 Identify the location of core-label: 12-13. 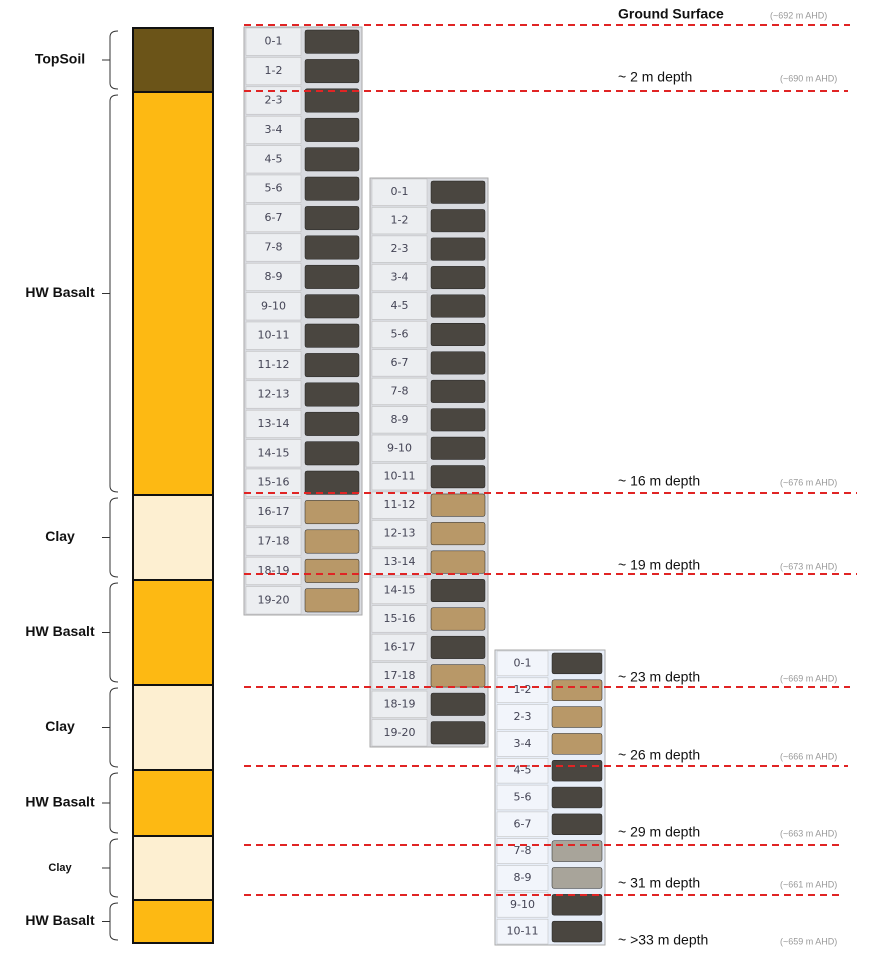
(274, 394).